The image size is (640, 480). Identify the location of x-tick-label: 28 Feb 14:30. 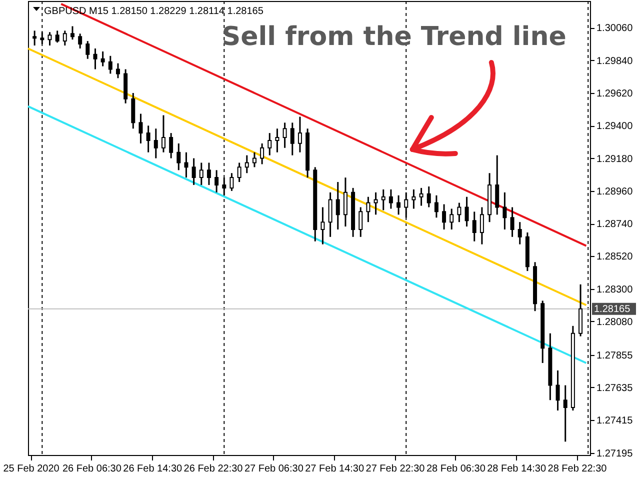
(516, 469).